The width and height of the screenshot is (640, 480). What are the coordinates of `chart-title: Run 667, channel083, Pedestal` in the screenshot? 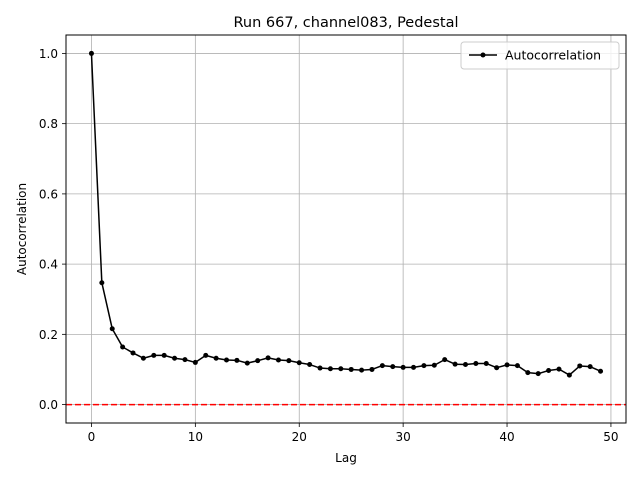 It's located at (345, 23).